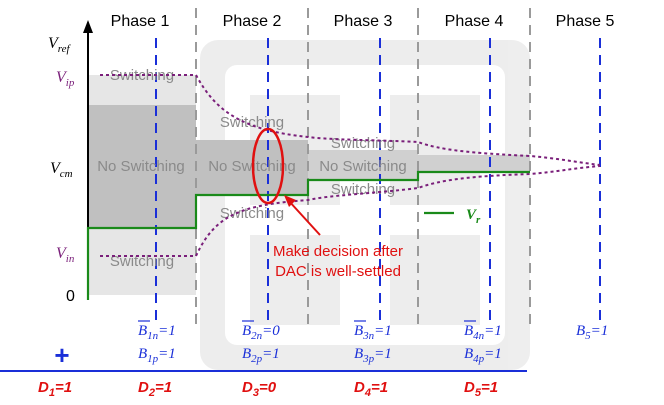  What do you see at coordinates (585, 21) in the screenshot?
I see `phase-label: Phase 5` at bounding box center [585, 21].